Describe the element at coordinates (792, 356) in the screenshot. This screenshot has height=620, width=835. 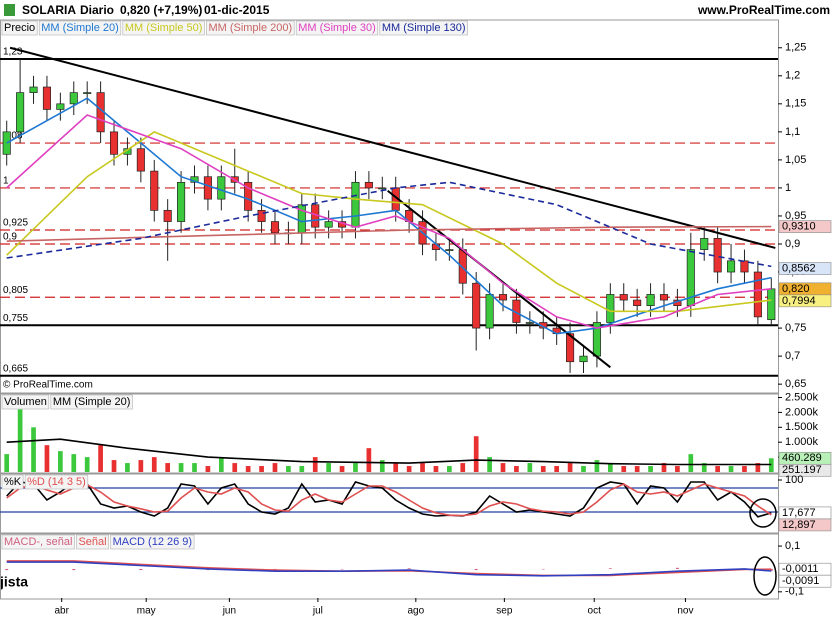
I see `y-tick-label: 0,7` at that location.